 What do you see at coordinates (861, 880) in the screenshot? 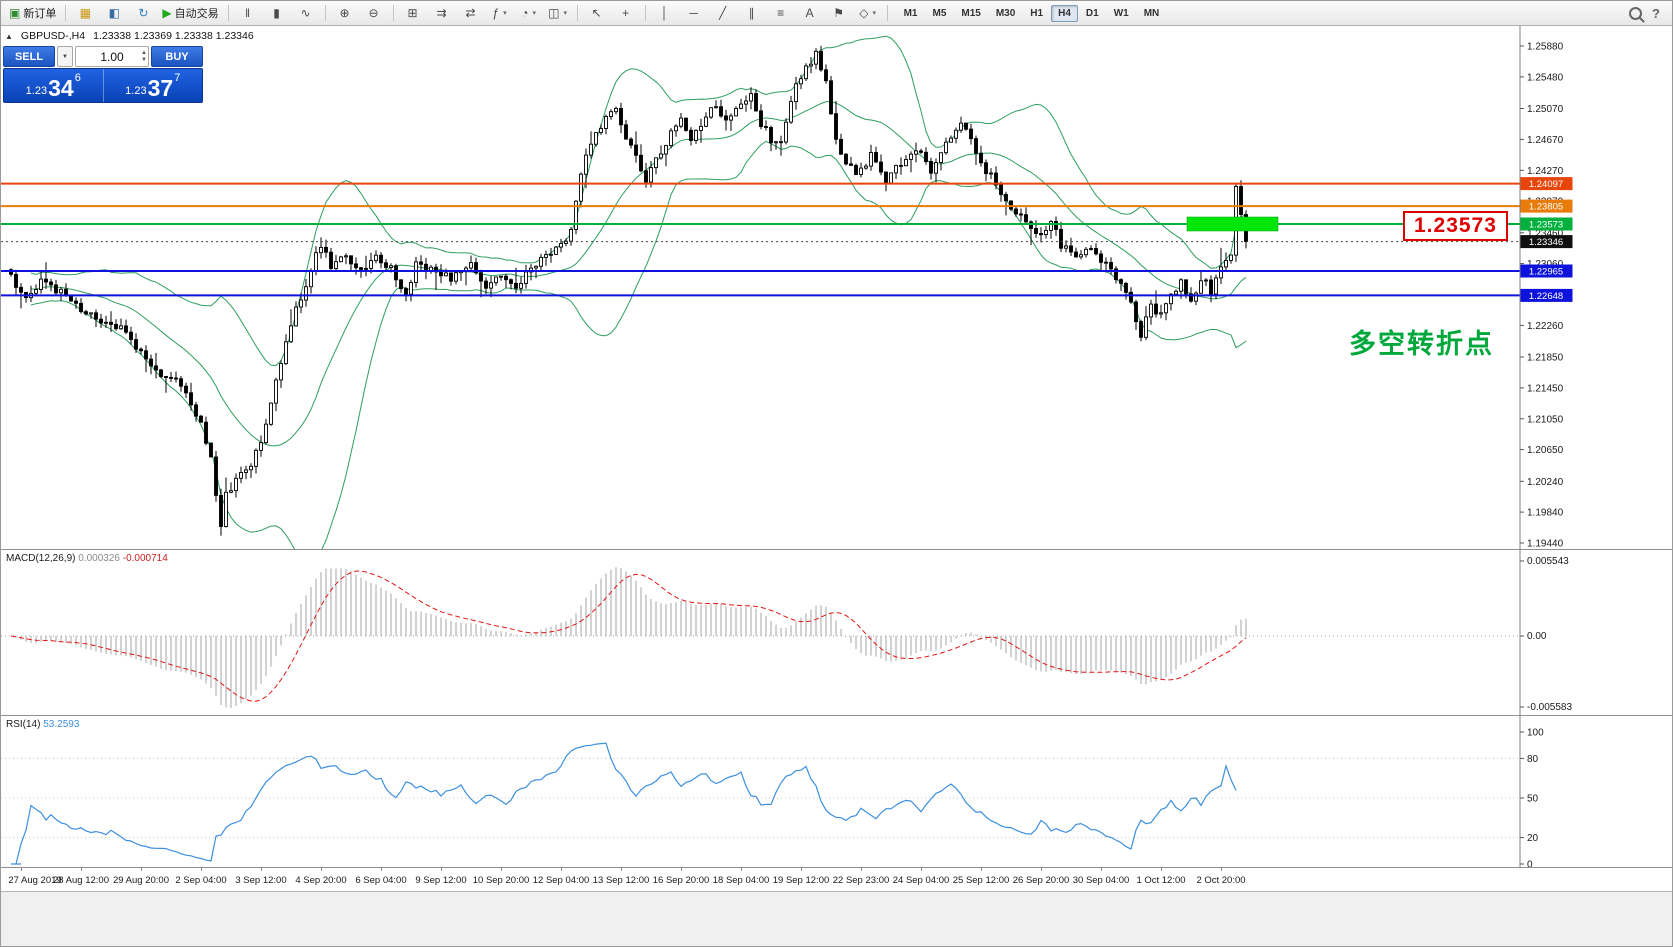
I see `time-label: 22 Sep 23:00` at bounding box center [861, 880].